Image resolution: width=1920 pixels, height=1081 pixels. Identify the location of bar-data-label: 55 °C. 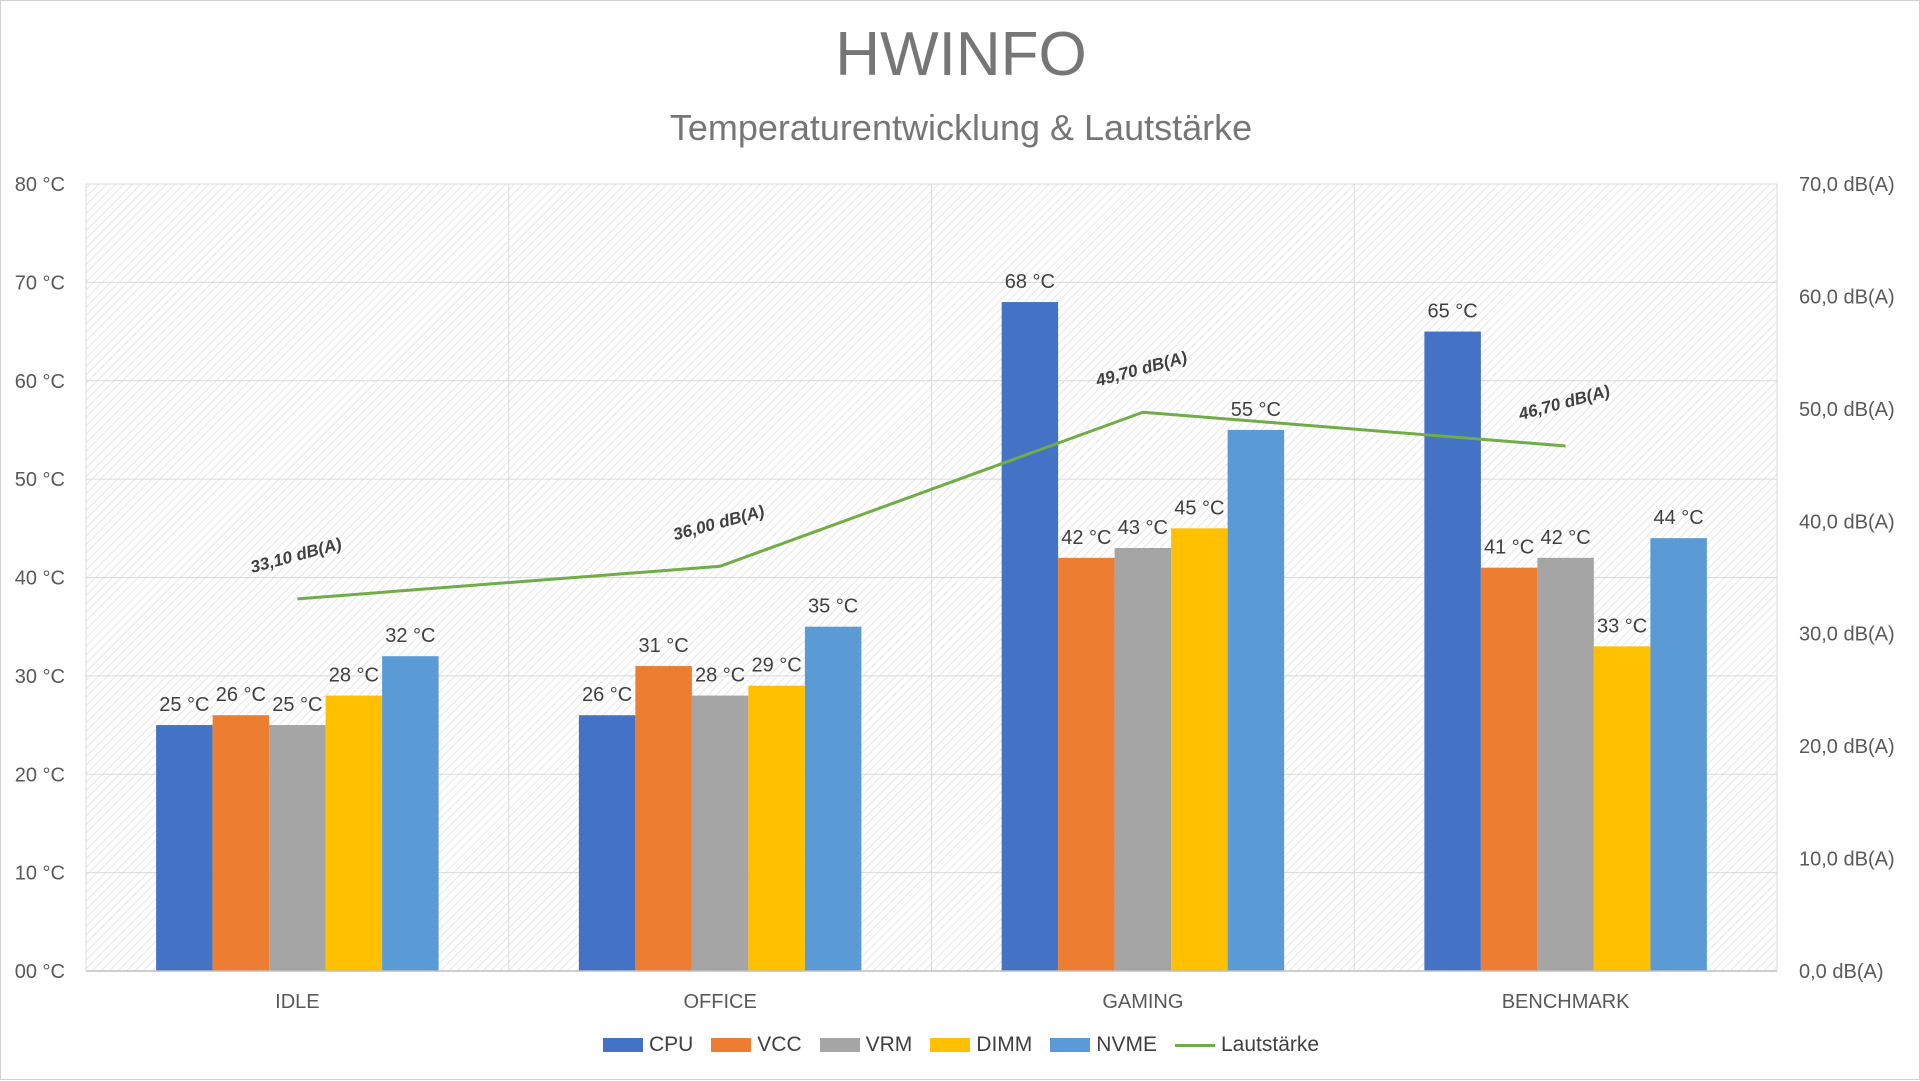
(1256, 410).